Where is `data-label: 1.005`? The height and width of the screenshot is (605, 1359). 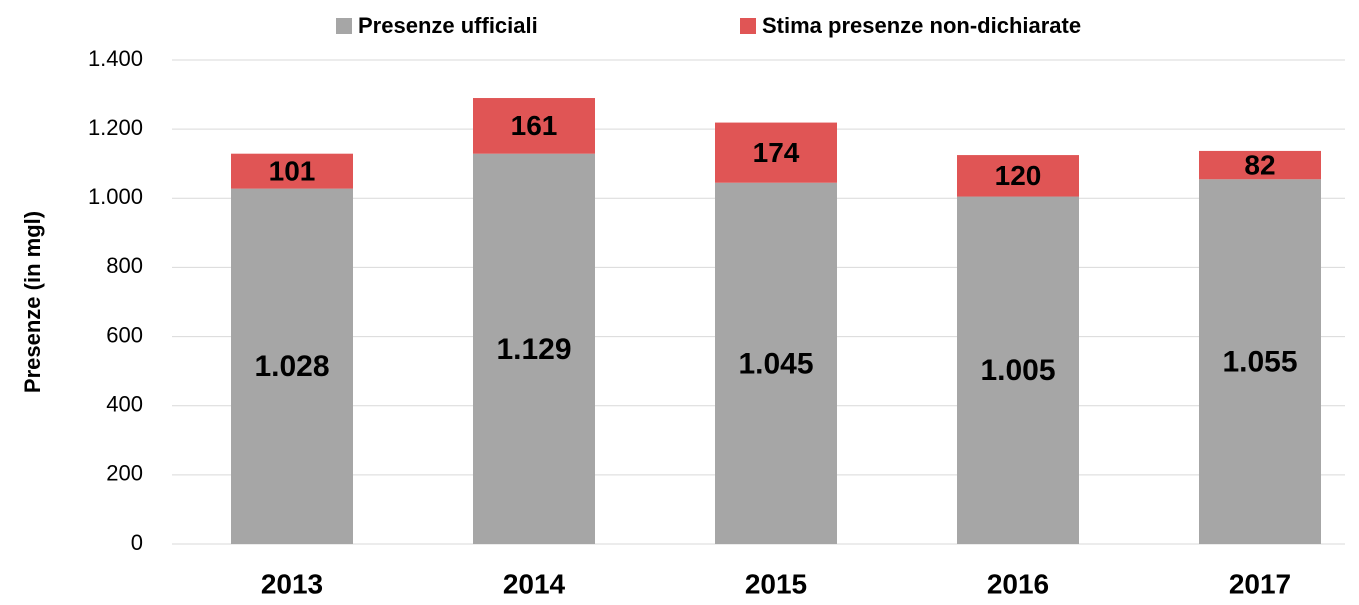
data-label: 1.005 is located at coordinates (1017, 370).